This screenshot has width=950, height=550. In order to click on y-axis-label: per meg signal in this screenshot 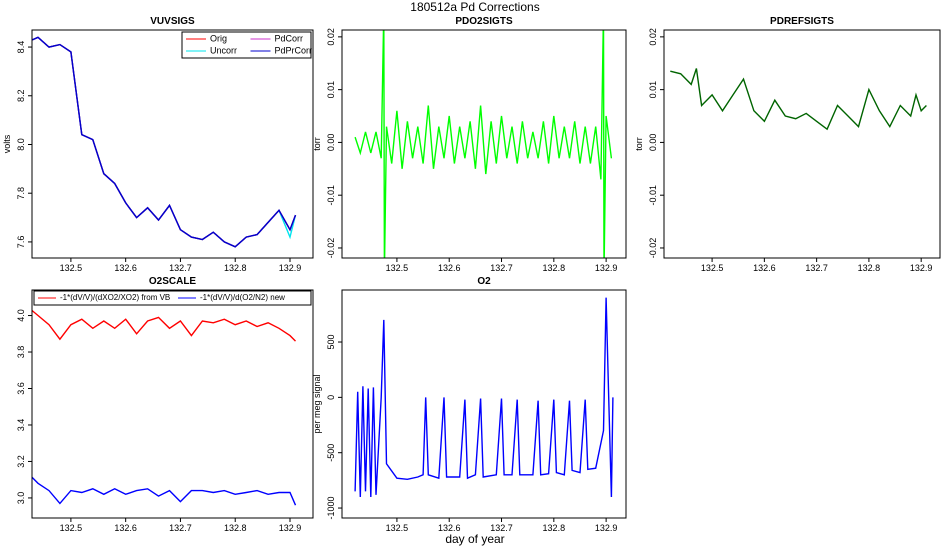, I will do `click(317, 403)`.